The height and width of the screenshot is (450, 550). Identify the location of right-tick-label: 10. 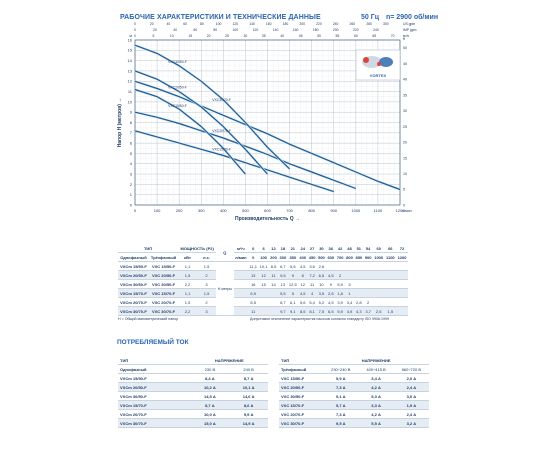
(405, 174).